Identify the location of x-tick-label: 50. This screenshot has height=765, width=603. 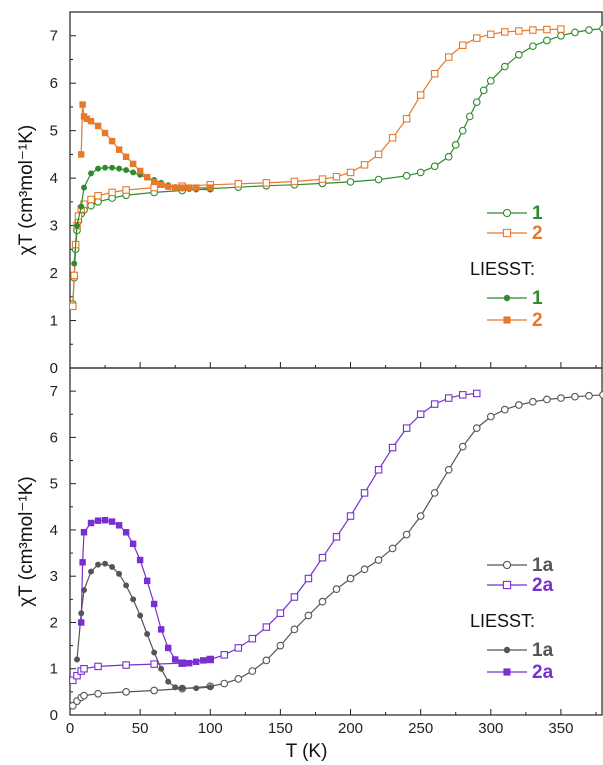
(140, 728).